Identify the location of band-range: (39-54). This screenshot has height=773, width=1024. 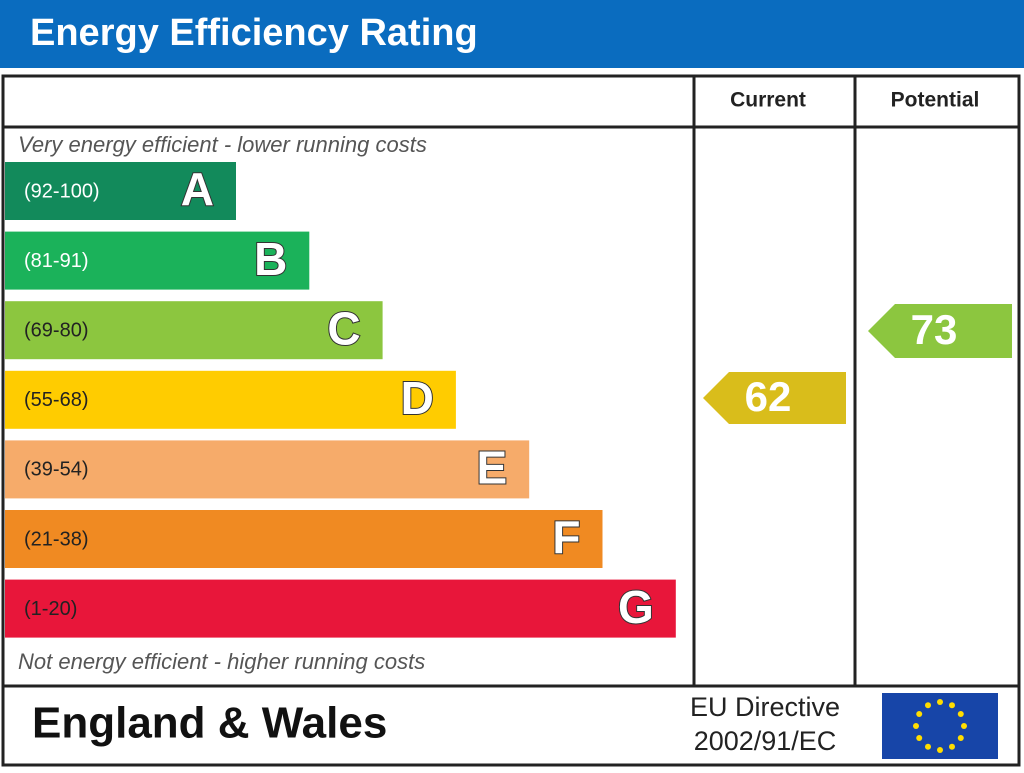
(56, 470).